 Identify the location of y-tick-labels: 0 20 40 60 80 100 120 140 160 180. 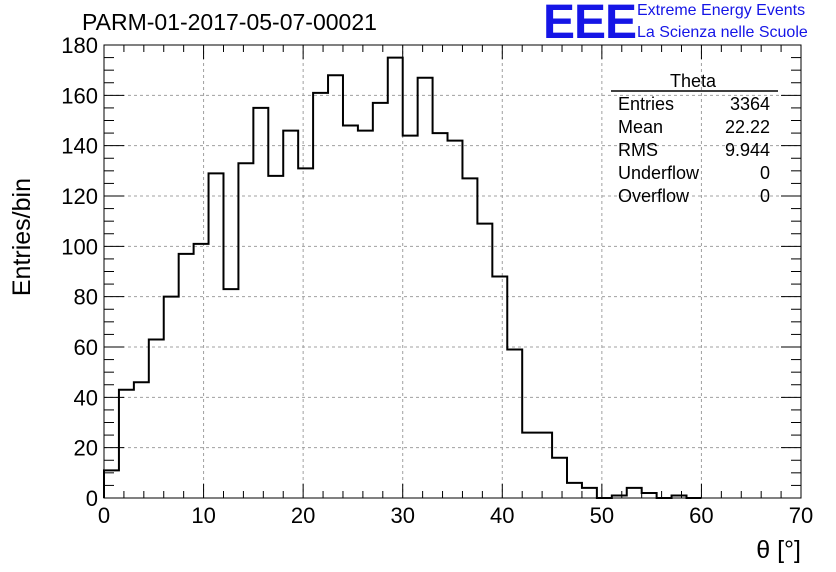
(79, 272).